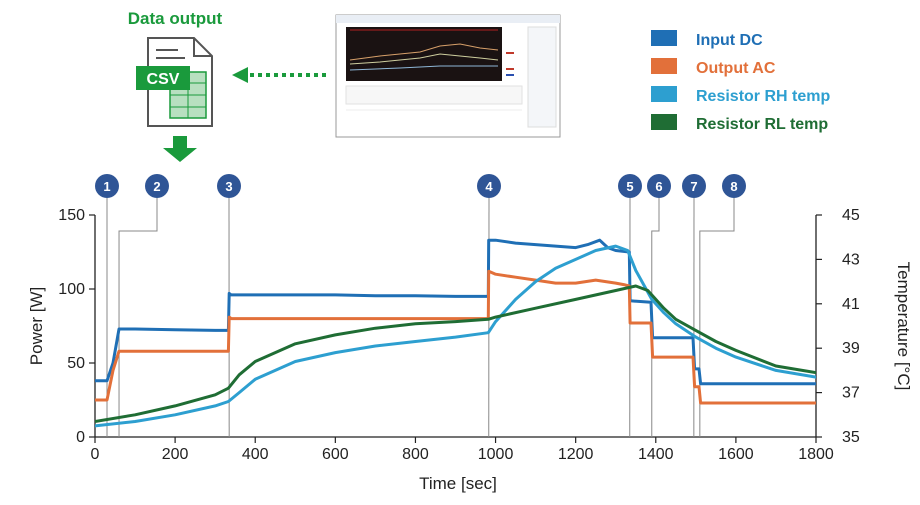 The height and width of the screenshot is (505, 920). What do you see at coordinates (71, 215) in the screenshot?
I see `y-tick-label: 150` at bounding box center [71, 215].